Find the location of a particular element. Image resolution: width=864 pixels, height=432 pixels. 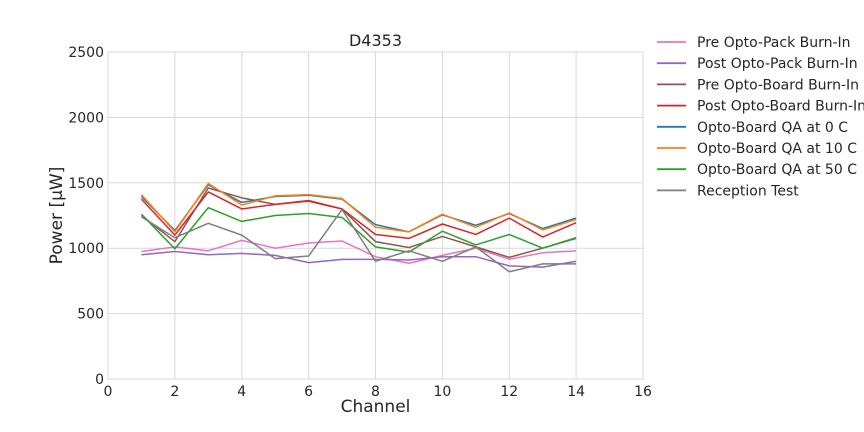

y-axis-label: Power [µW] is located at coordinates (57, 216).